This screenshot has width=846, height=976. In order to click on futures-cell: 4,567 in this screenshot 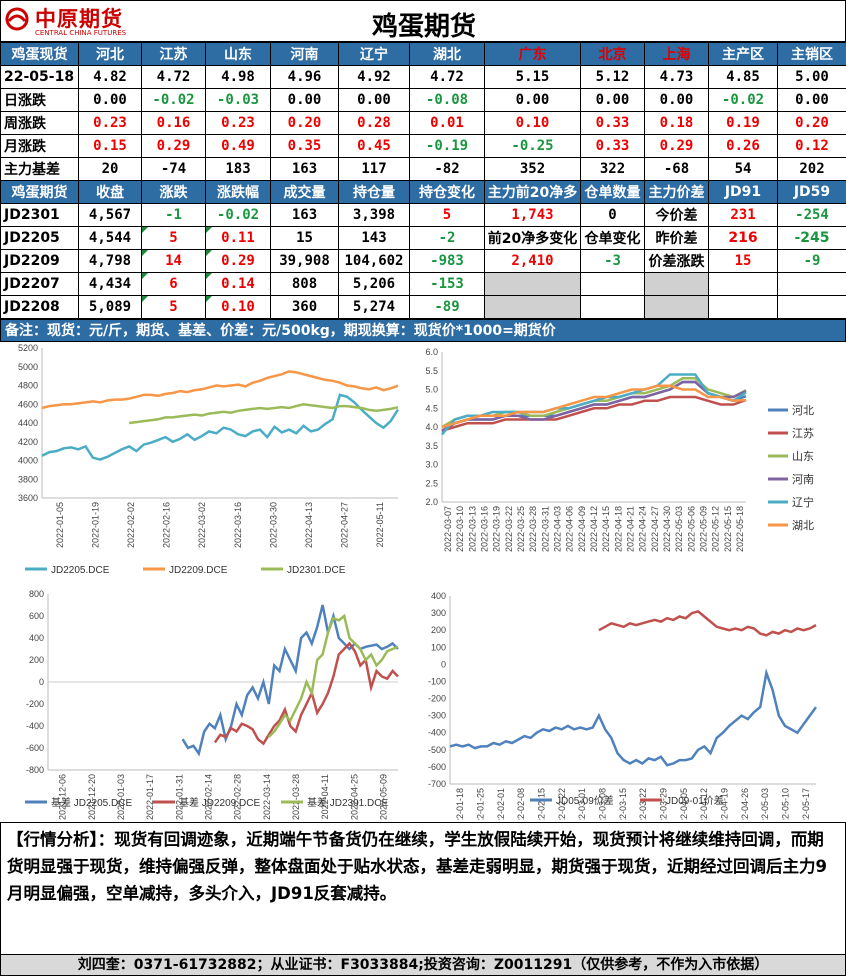, I will do `click(110, 215)`.